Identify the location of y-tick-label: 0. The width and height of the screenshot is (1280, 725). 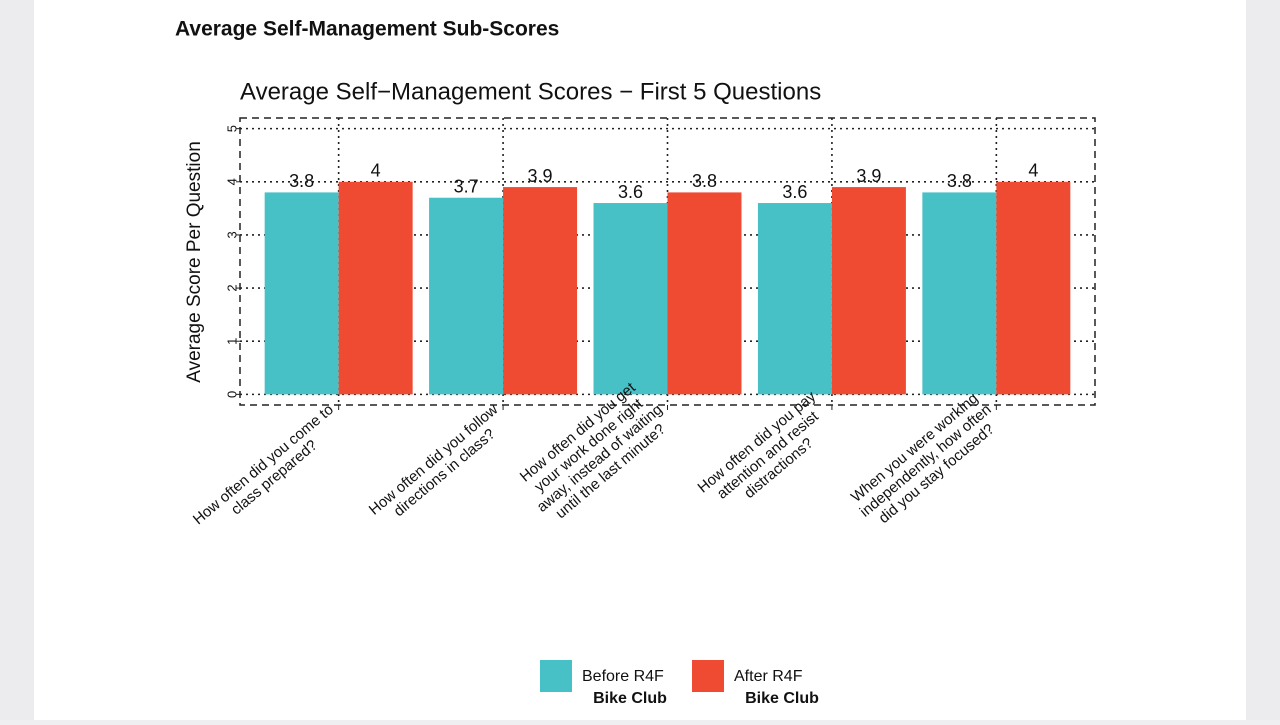
(231, 394).